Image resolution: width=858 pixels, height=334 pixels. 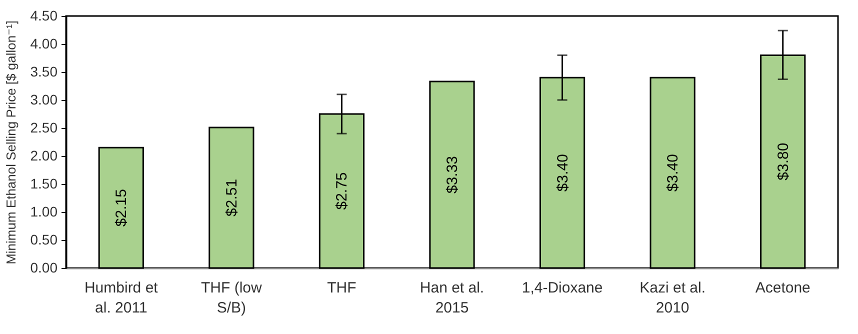 What do you see at coordinates (562, 288) in the screenshot?
I see `x-tick-label: 1,4-Dioxane` at bounding box center [562, 288].